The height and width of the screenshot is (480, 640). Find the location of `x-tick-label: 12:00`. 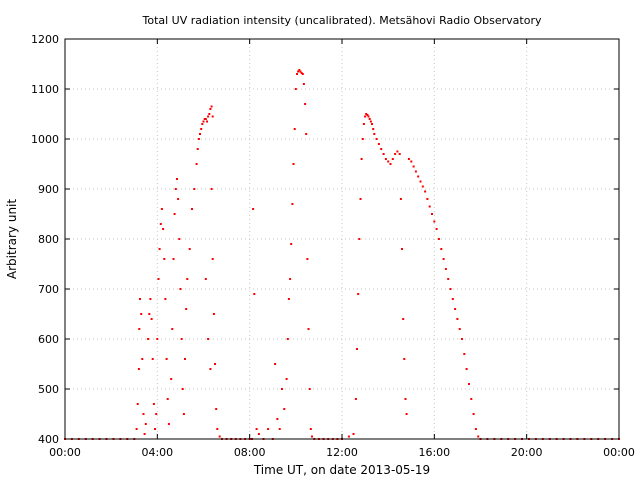

x-tick-label: 12:00 is located at coordinates (342, 452).